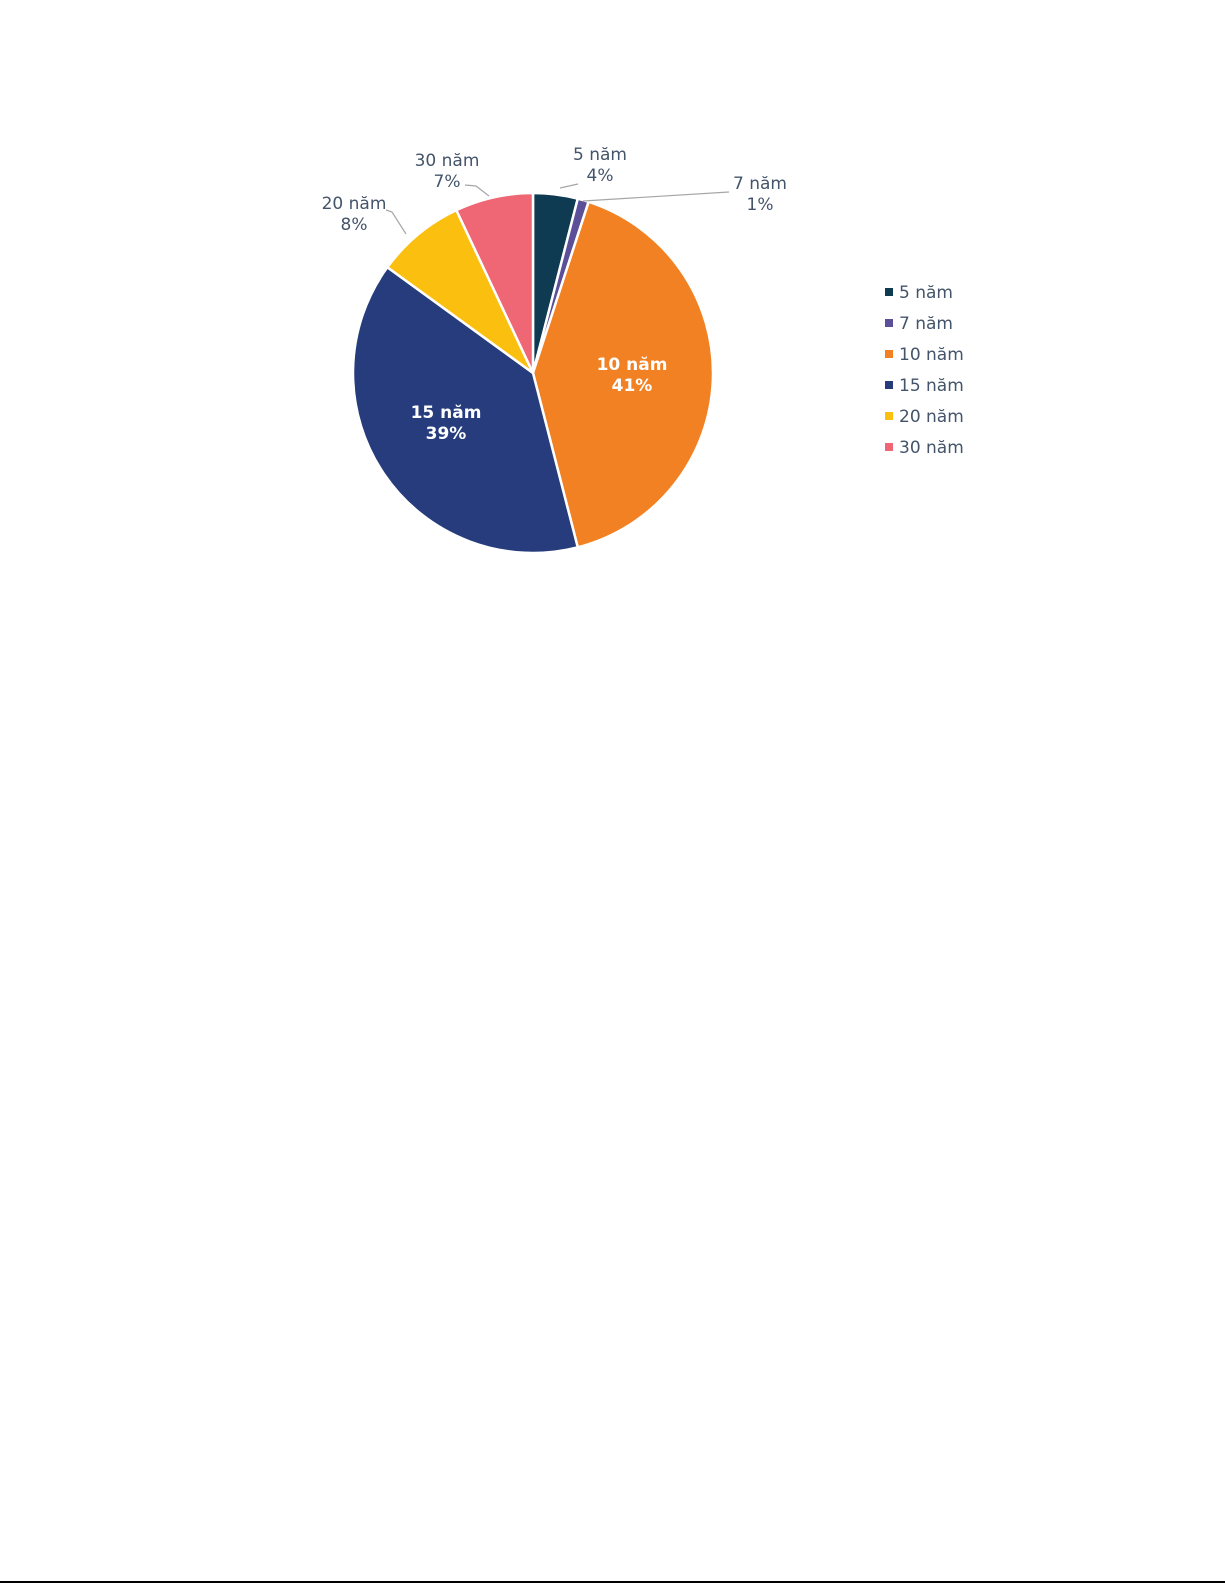 This screenshot has width=1225, height=1585. Describe the element at coordinates (600, 165) in the screenshot. I see `slice-label-1: 5 năm 4%` at that location.